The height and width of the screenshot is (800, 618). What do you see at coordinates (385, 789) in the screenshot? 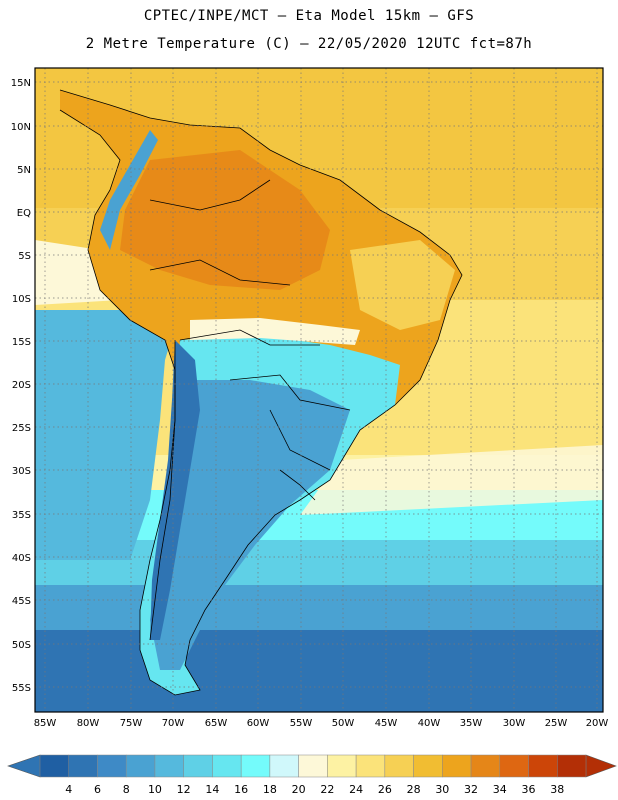
I see `colorbar-label: 26` at bounding box center [385, 789].